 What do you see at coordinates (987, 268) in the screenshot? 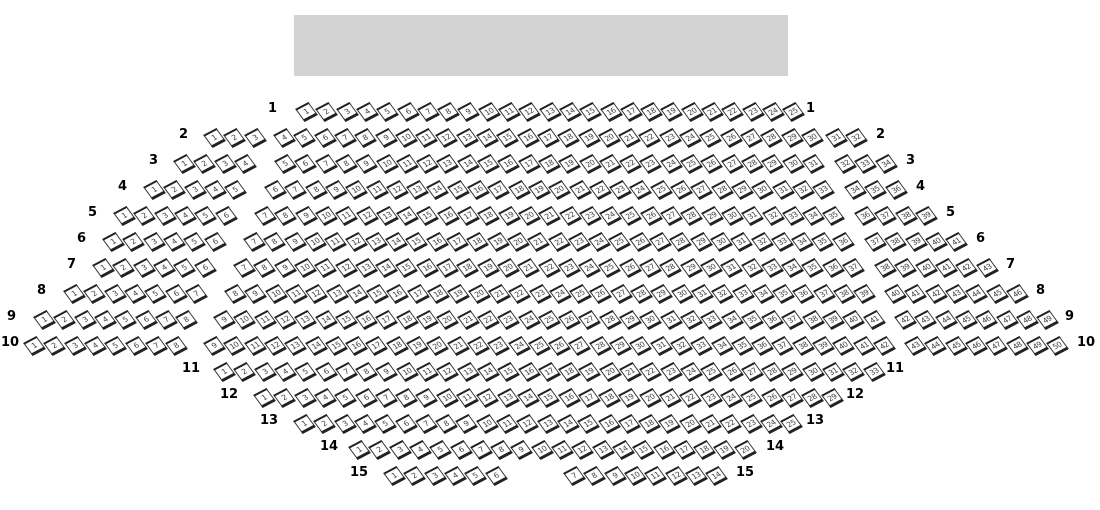
I see `seat: 43` at bounding box center [987, 268].